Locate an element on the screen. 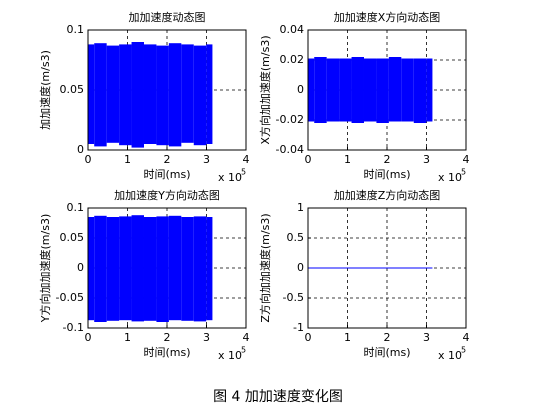 The height and width of the screenshot is (412, 556). subplot-title: 加加速度动态图 is located at coordinates (167, 17).